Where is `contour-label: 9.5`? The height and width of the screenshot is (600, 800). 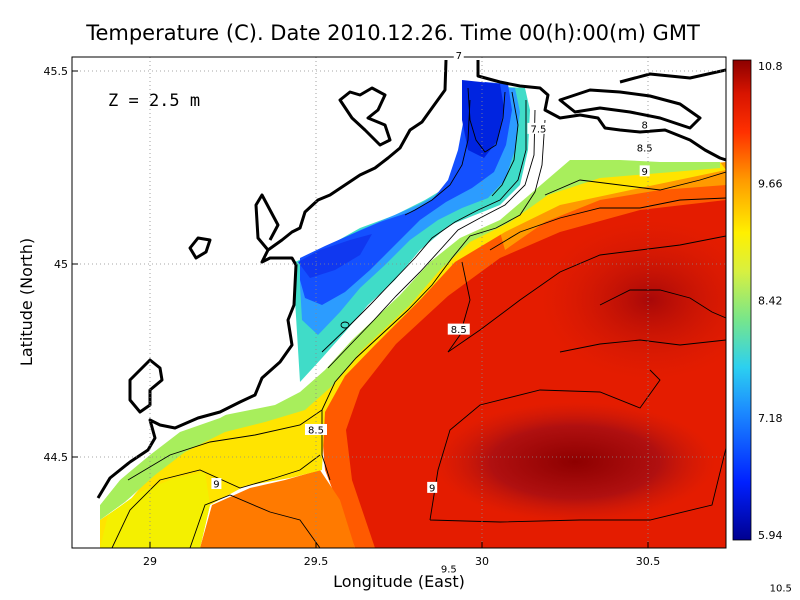 contour-label: 9.5 is located at coordinates (449, 569).